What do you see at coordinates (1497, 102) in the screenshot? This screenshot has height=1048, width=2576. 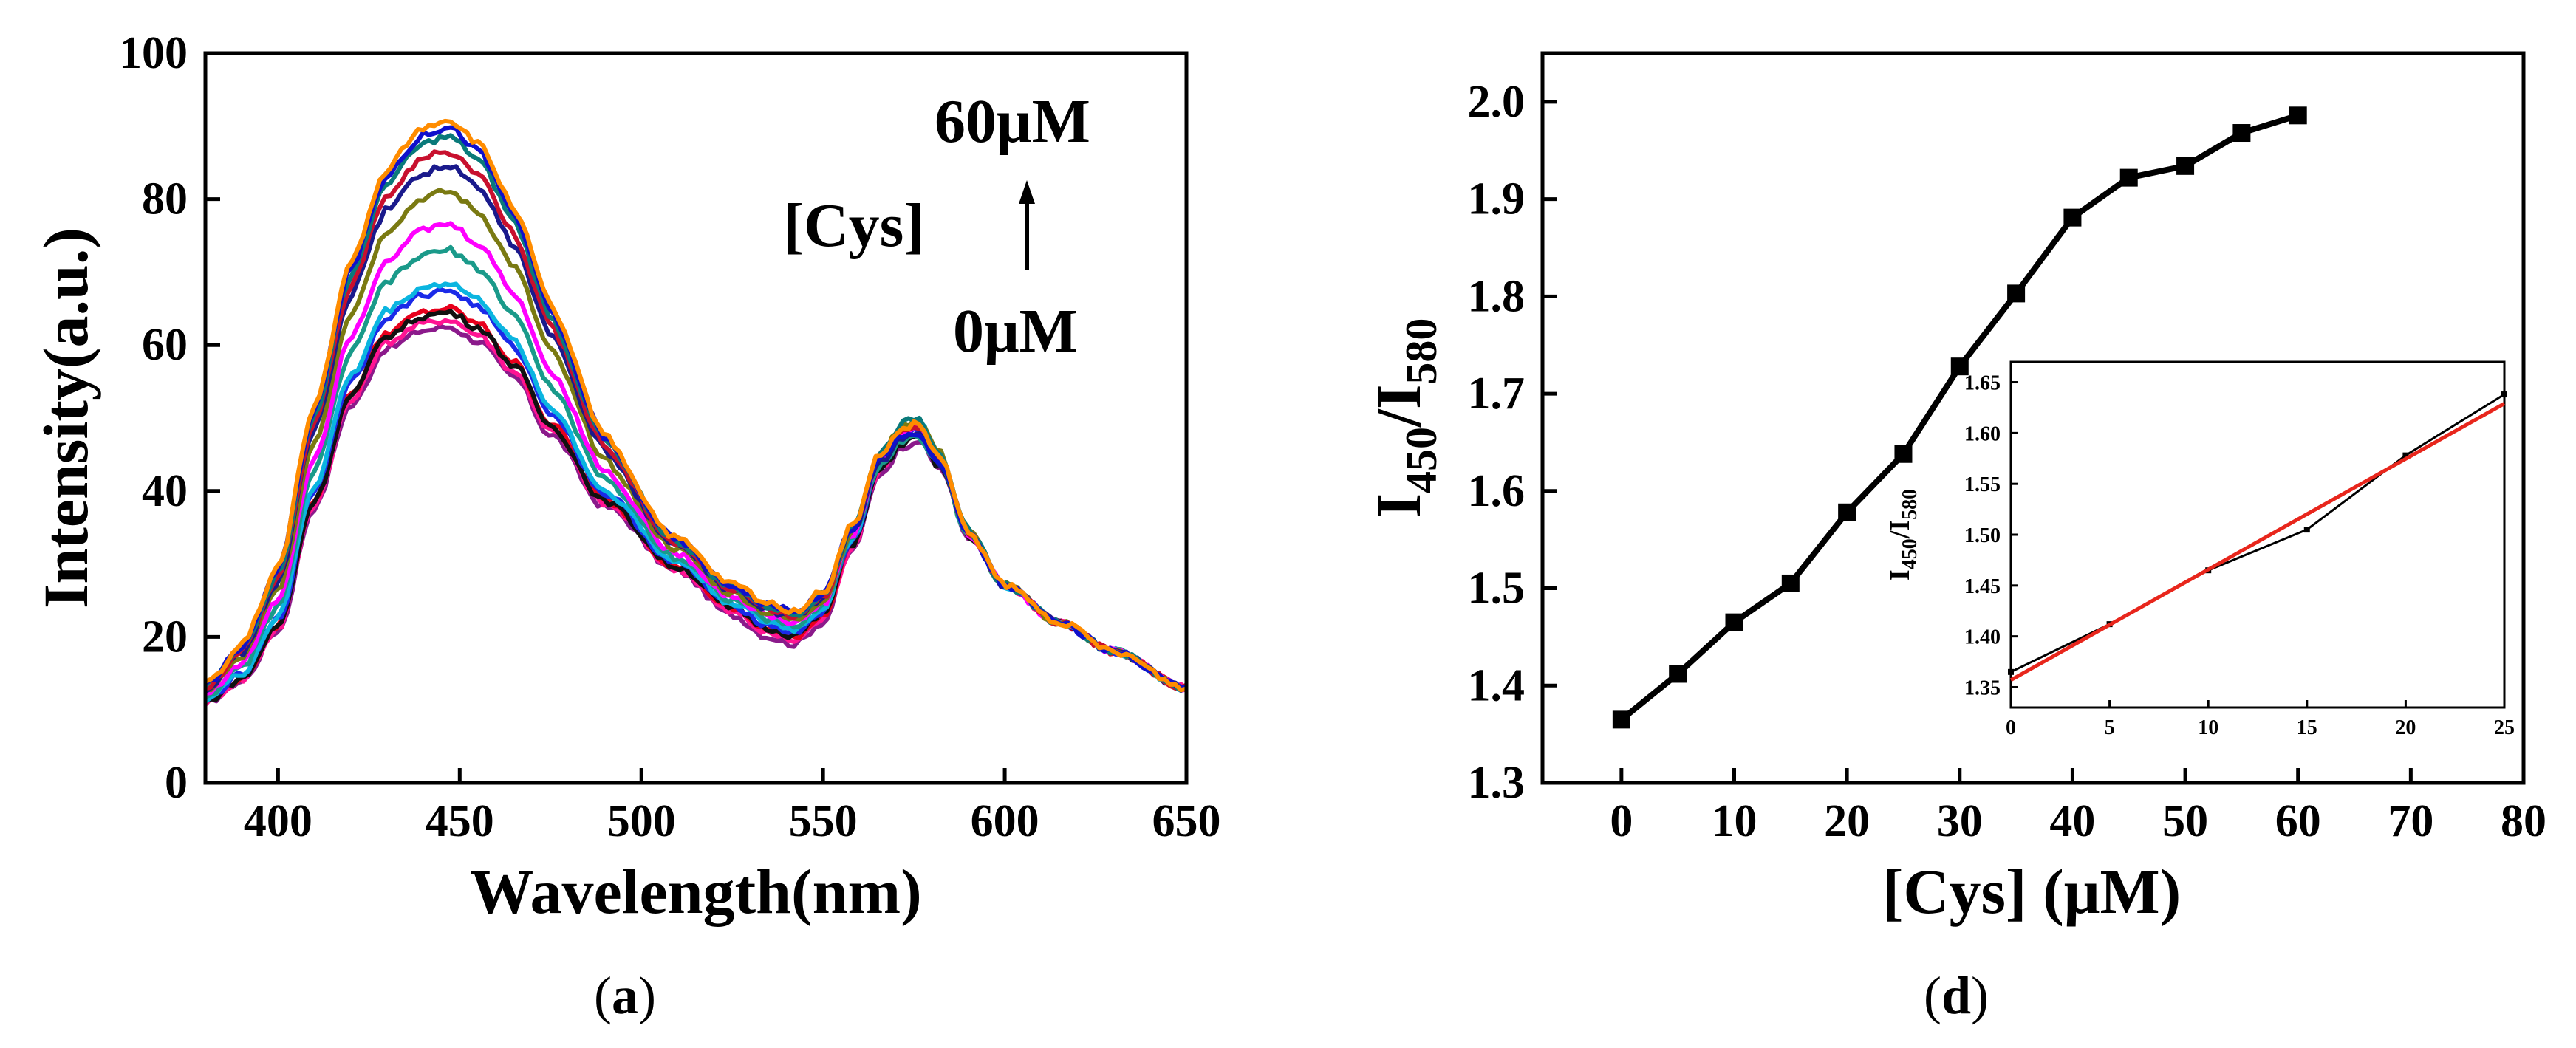 I see `panel-d-y-tick-label: 2.0` at bounding box center [1497, 102].